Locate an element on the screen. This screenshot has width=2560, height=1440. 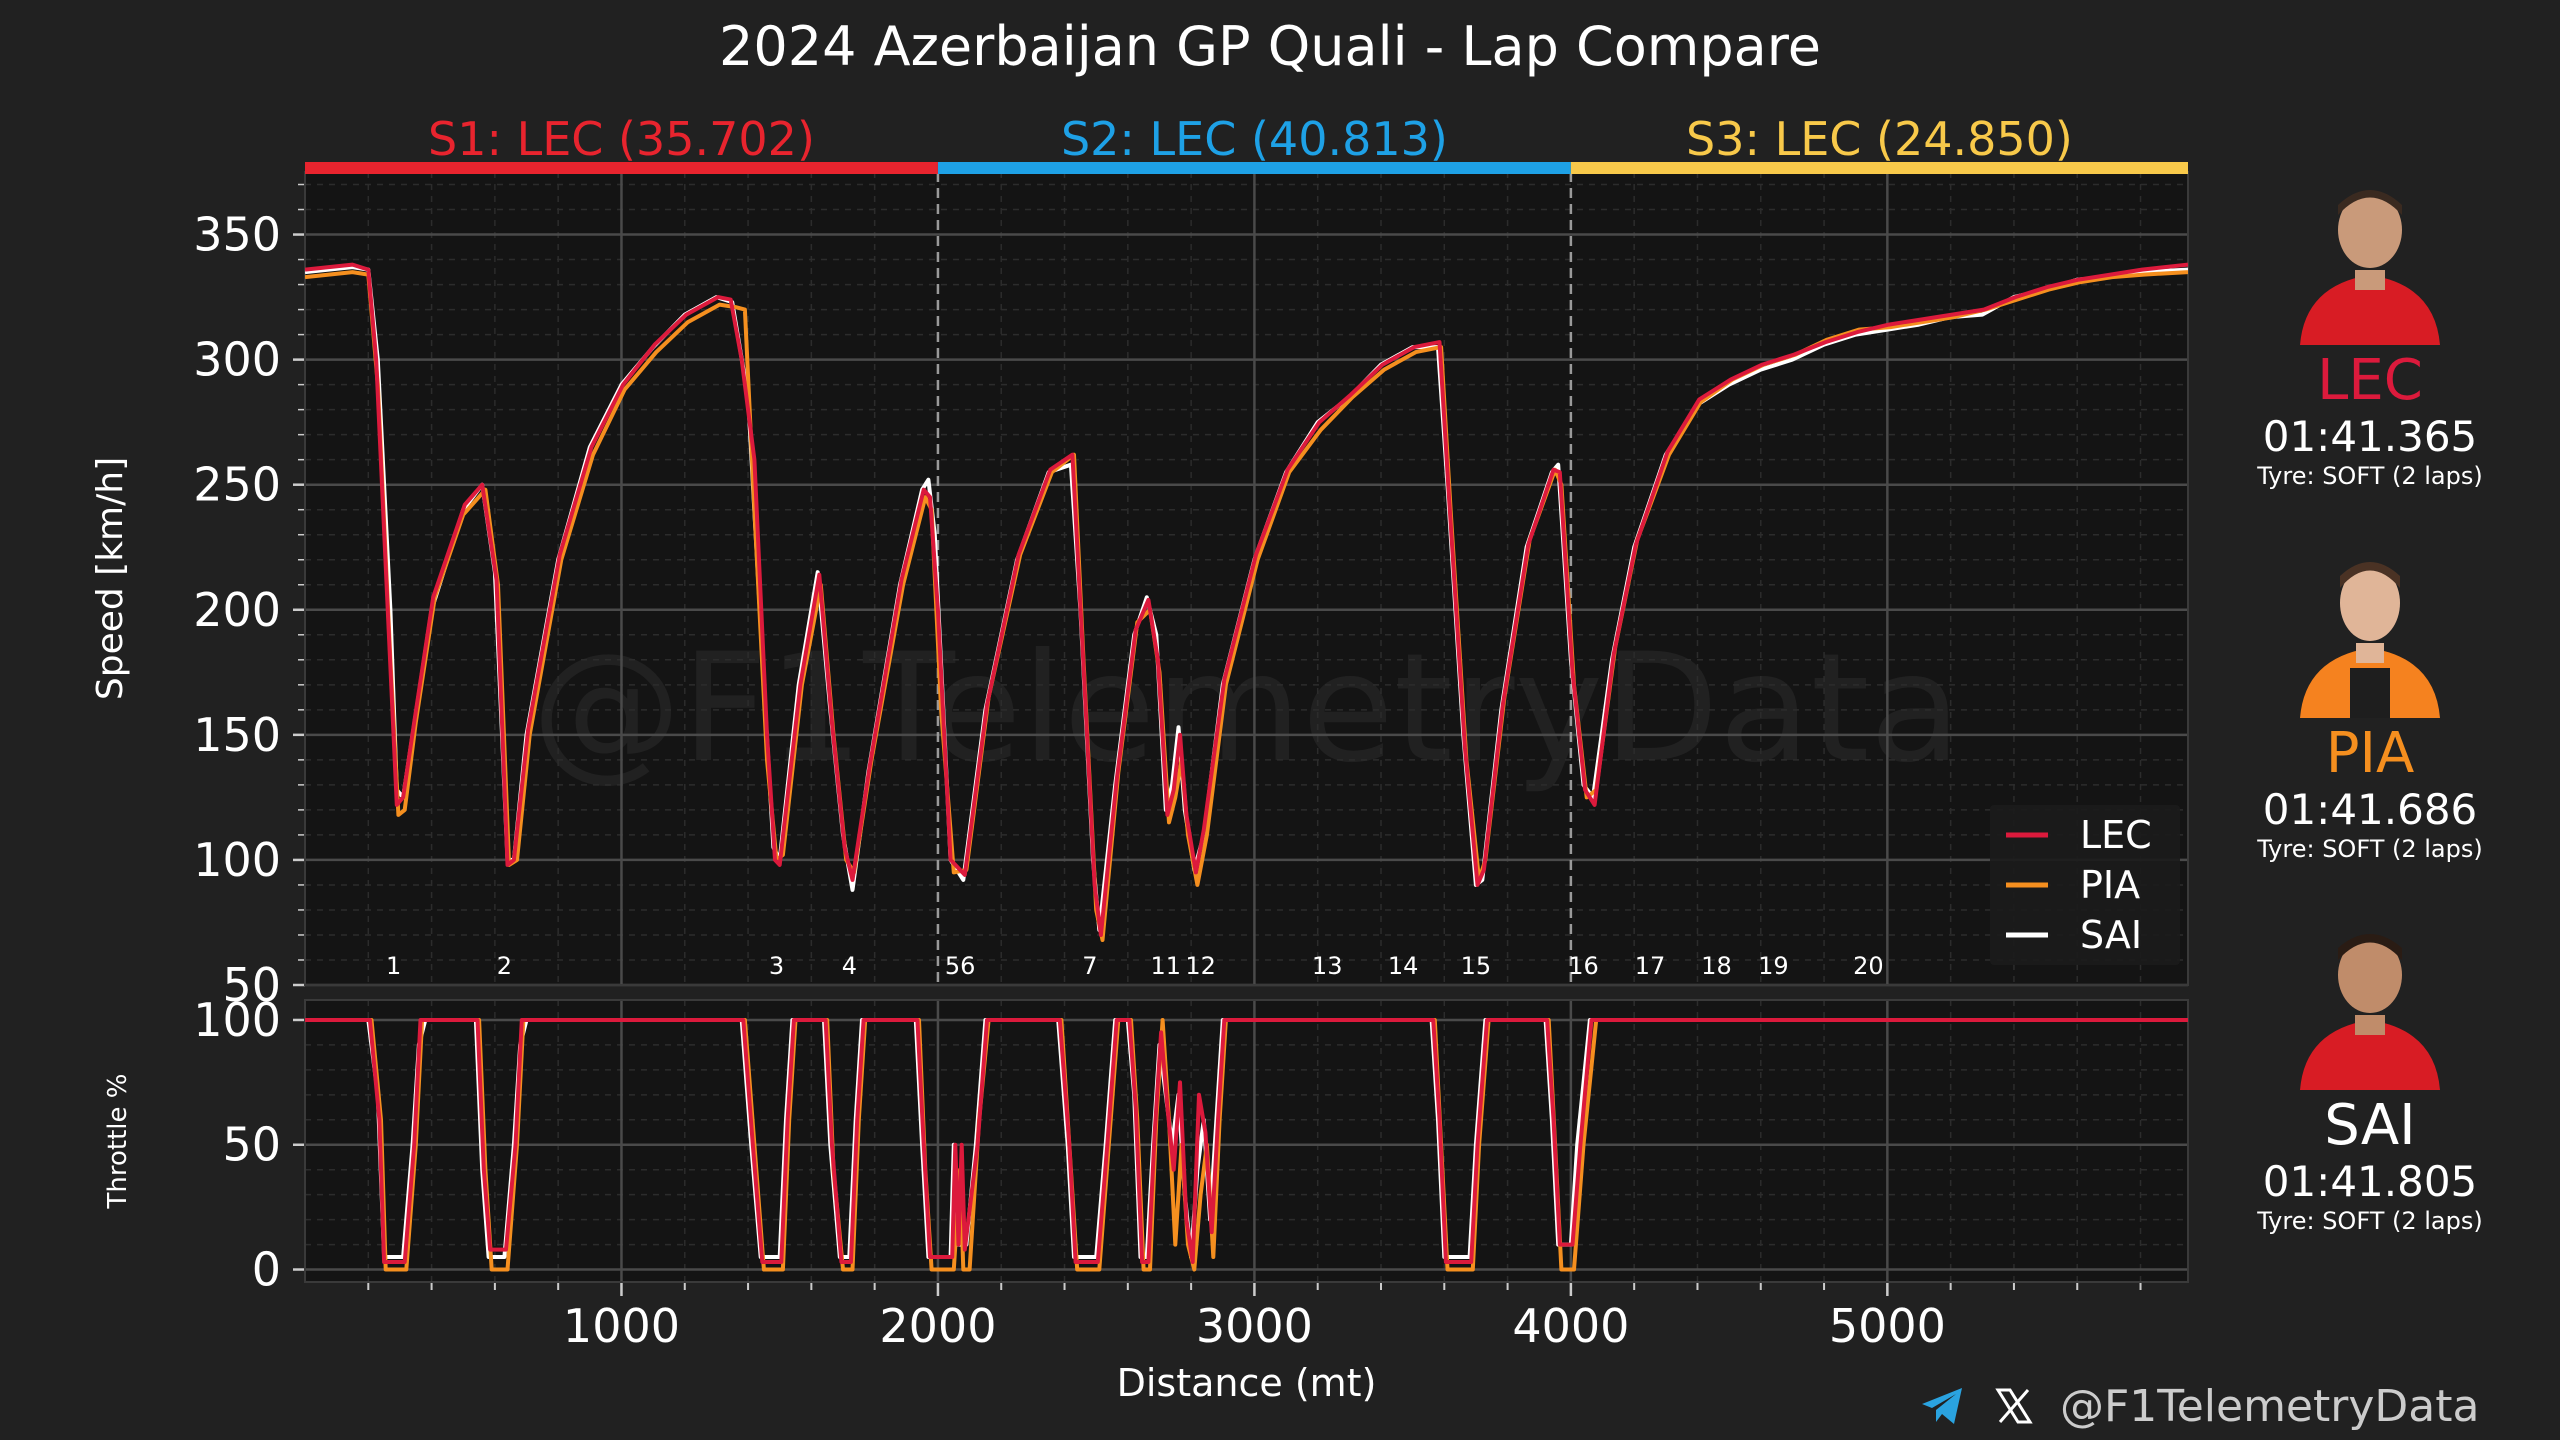
driver-code-sai: SAI is located at coordinates (2370, 1125).